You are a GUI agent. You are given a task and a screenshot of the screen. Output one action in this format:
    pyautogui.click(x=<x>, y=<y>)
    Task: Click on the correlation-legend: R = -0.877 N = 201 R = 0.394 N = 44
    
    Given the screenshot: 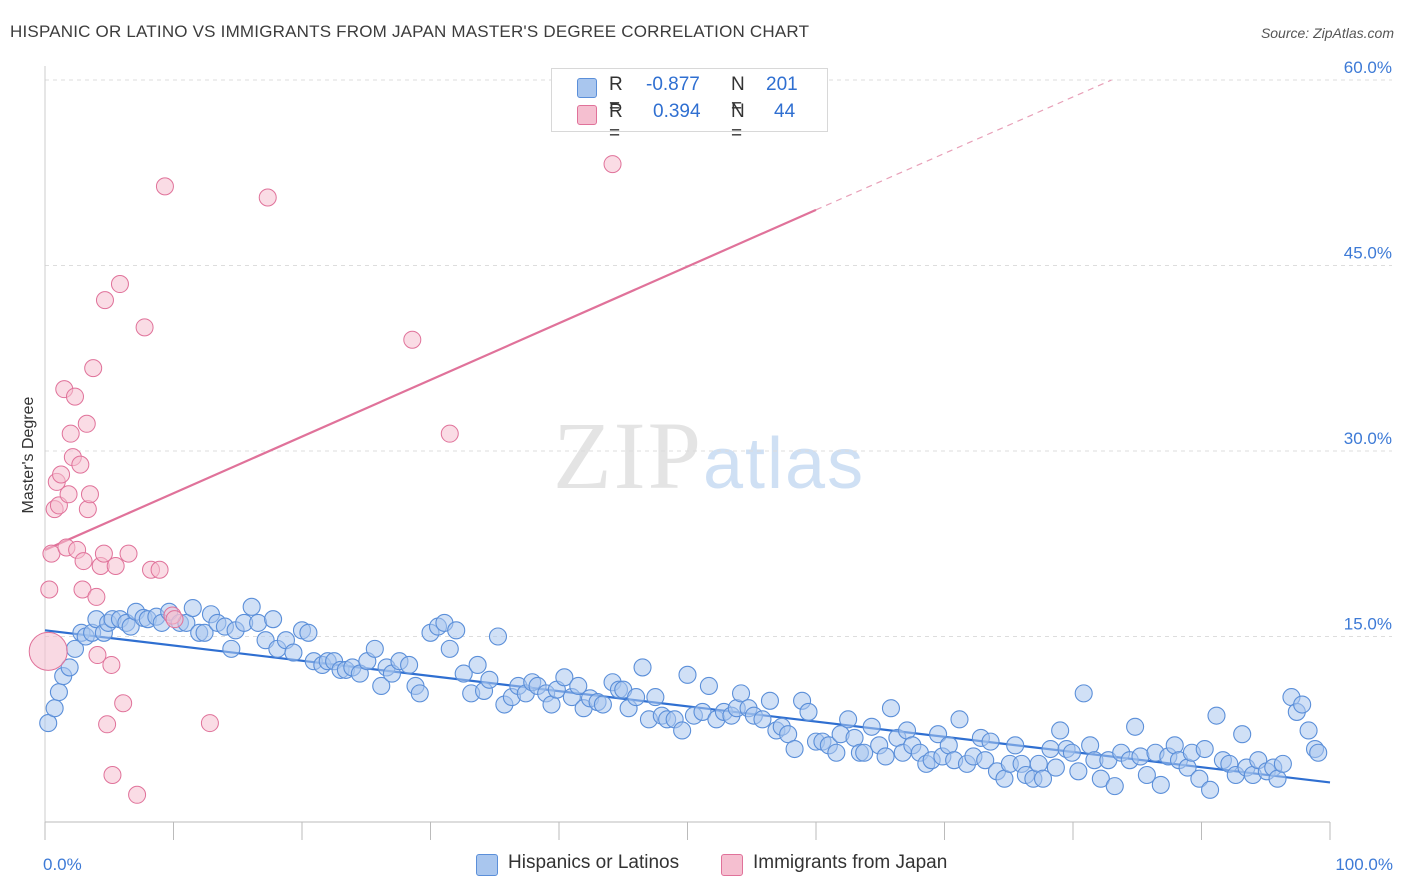 What is the action you would take?
    pyautogui.click(x=689, y=106)
    